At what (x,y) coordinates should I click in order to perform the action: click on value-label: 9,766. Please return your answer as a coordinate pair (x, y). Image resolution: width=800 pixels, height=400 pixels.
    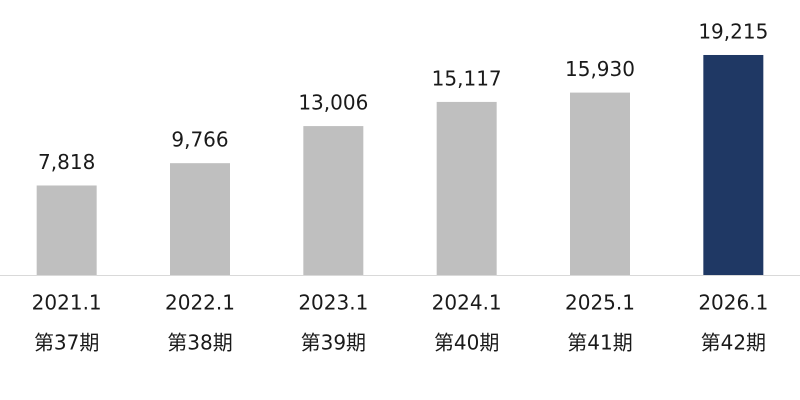
    Looking at the image, I should click on (199, 140).